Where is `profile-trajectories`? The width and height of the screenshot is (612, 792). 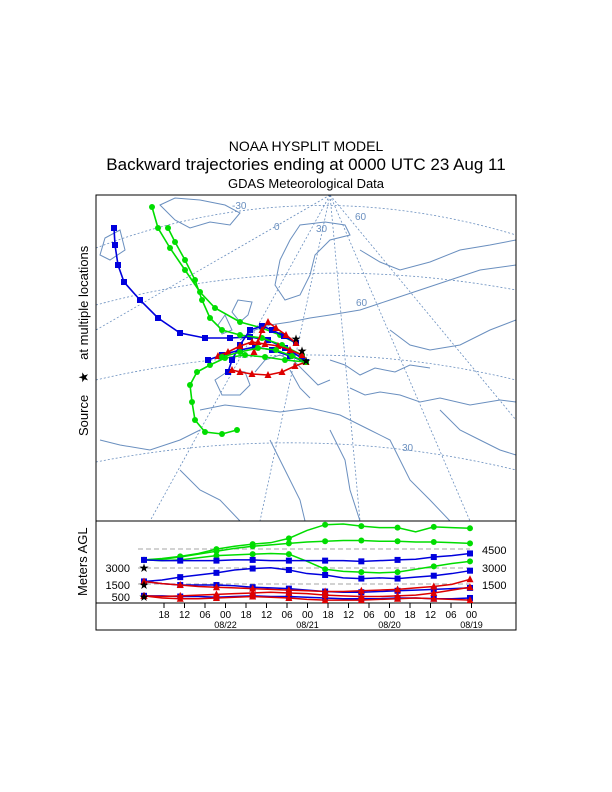 profile-trajectories is located at coordinates (307, 562).